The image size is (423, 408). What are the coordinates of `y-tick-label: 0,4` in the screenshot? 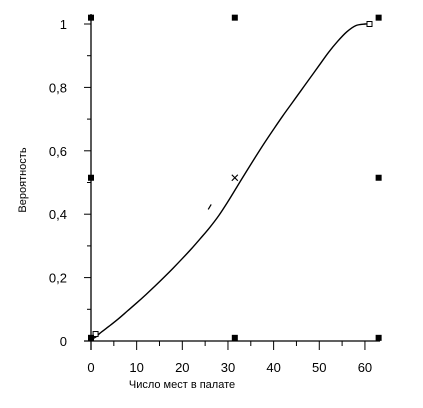 It's located at (58, 214).